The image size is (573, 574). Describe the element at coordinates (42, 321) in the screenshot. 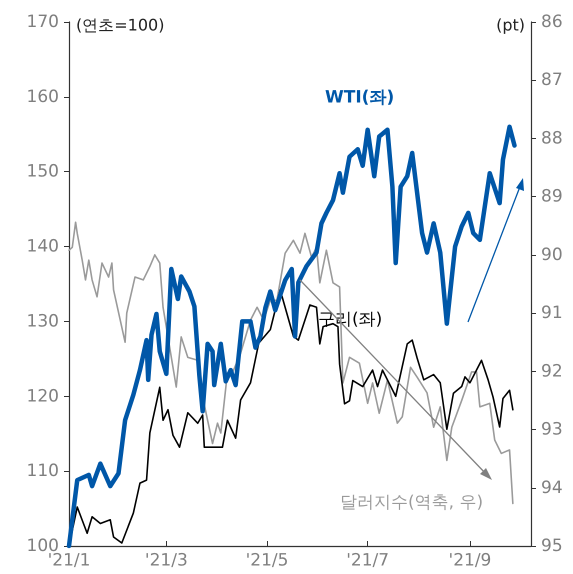

I see `y-tick-label: 130` at that location.